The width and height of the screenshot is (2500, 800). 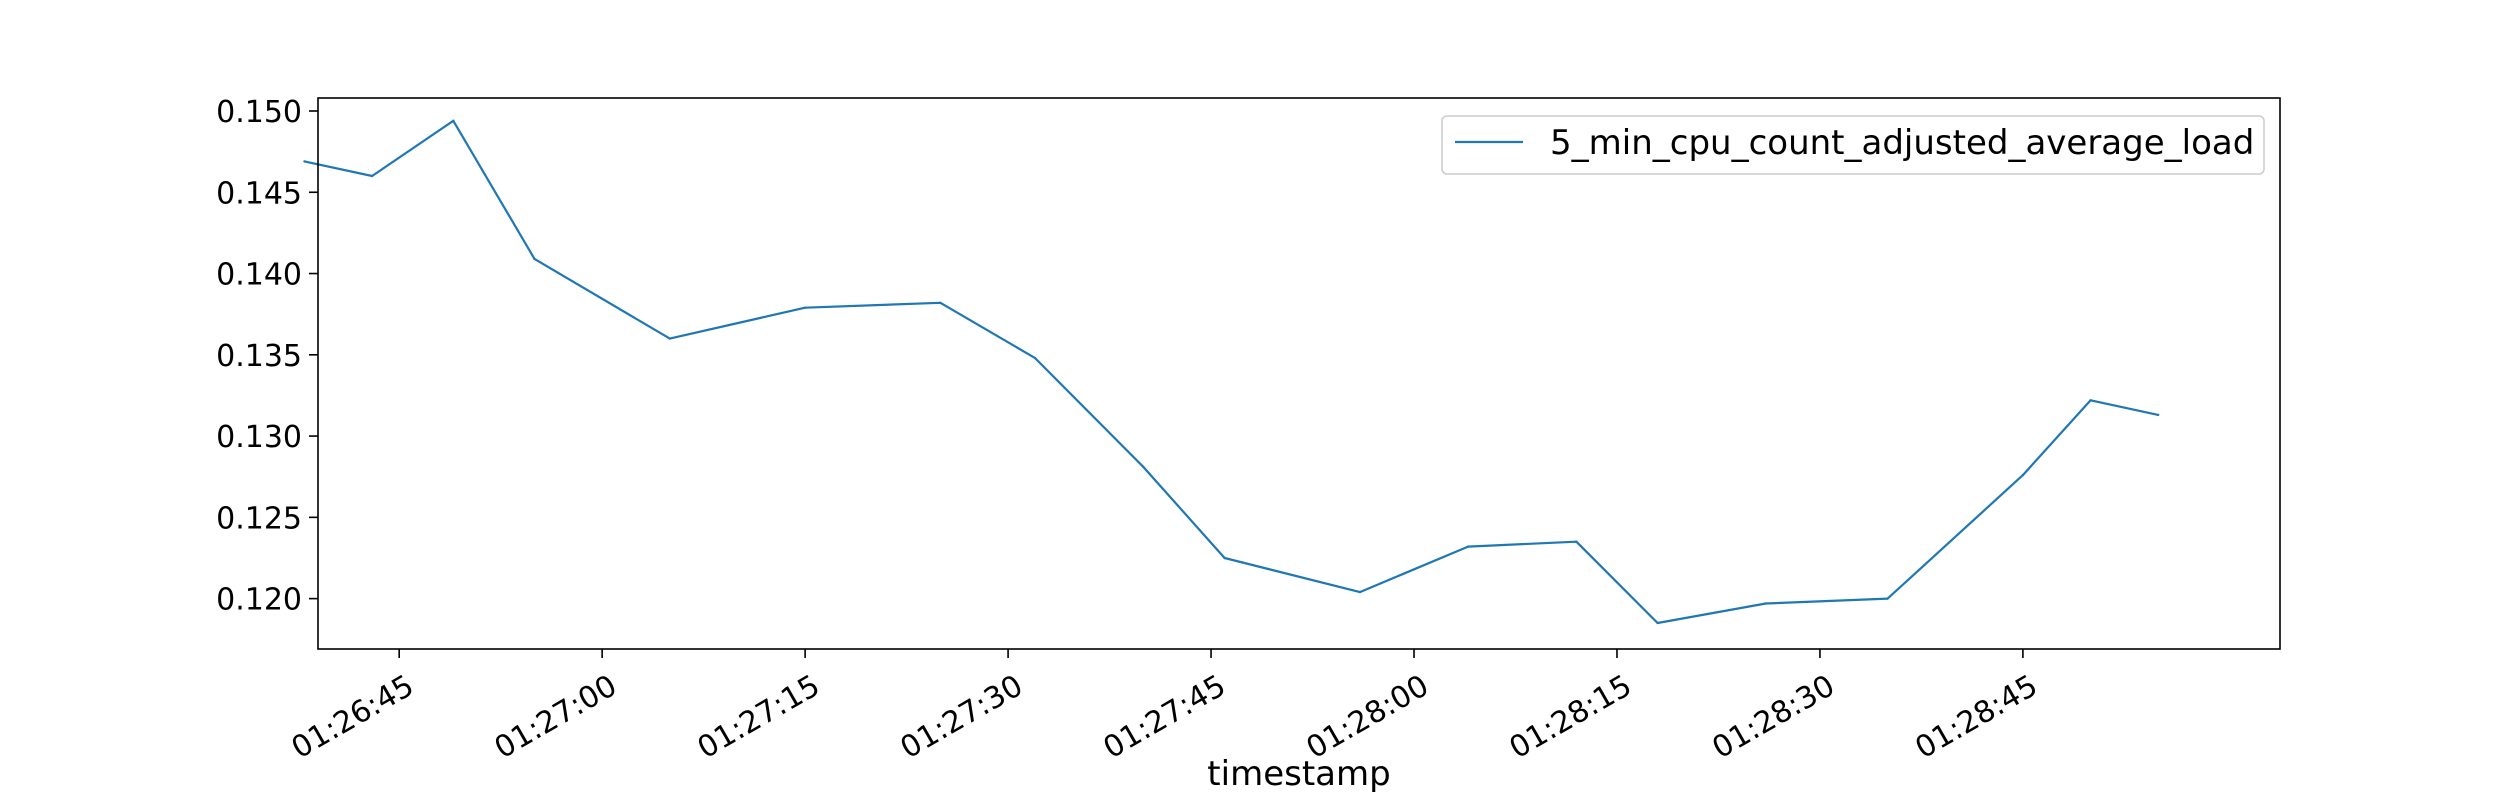 I want to click on y-tick-label: 0.125, so click(x=259, y=518).